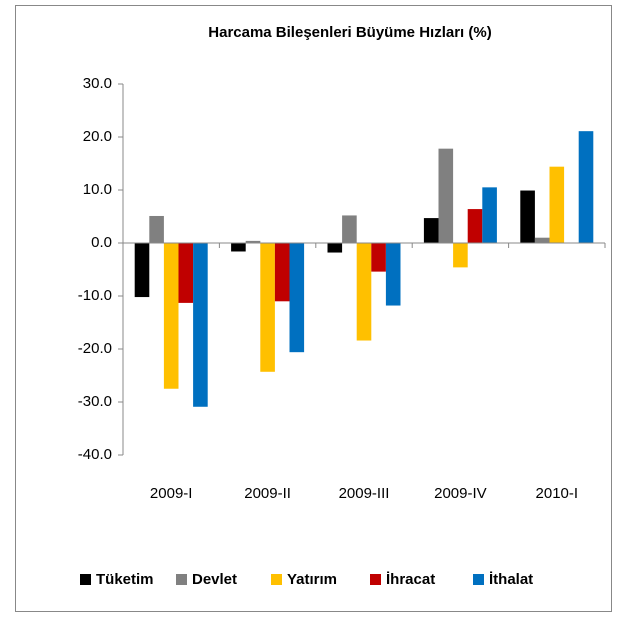 This screenshot has height=617, width=622. I want to click on chart-title: Harcama Bileşenleri Büyüme Hızları (%), so click(349, 32).